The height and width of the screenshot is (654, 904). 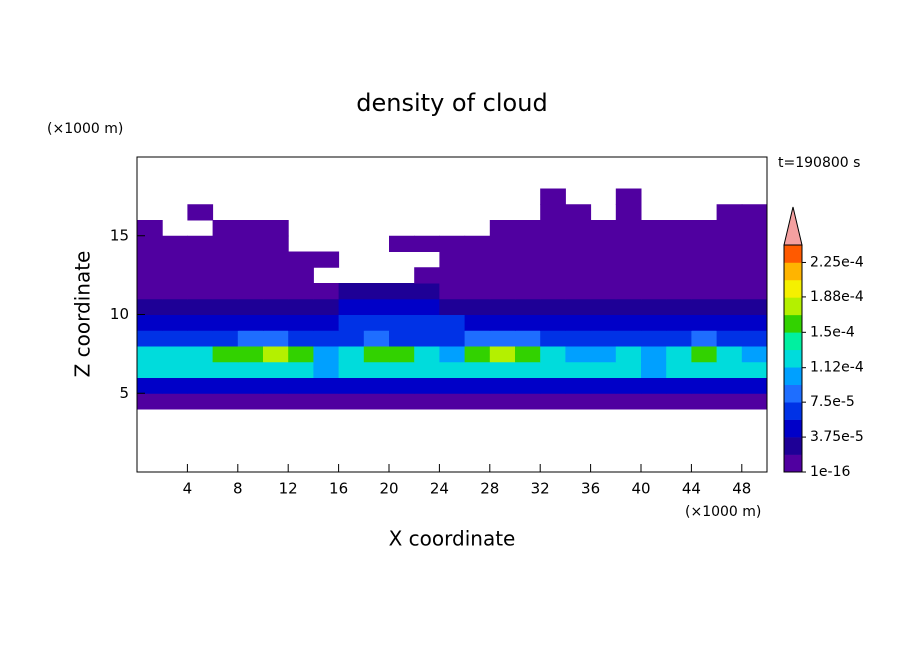 What do you see at coordinates (832, 332) in the screenshot?
I see `colorbar-tick-label: 1.5e-4` at bounding box center [832, 332].